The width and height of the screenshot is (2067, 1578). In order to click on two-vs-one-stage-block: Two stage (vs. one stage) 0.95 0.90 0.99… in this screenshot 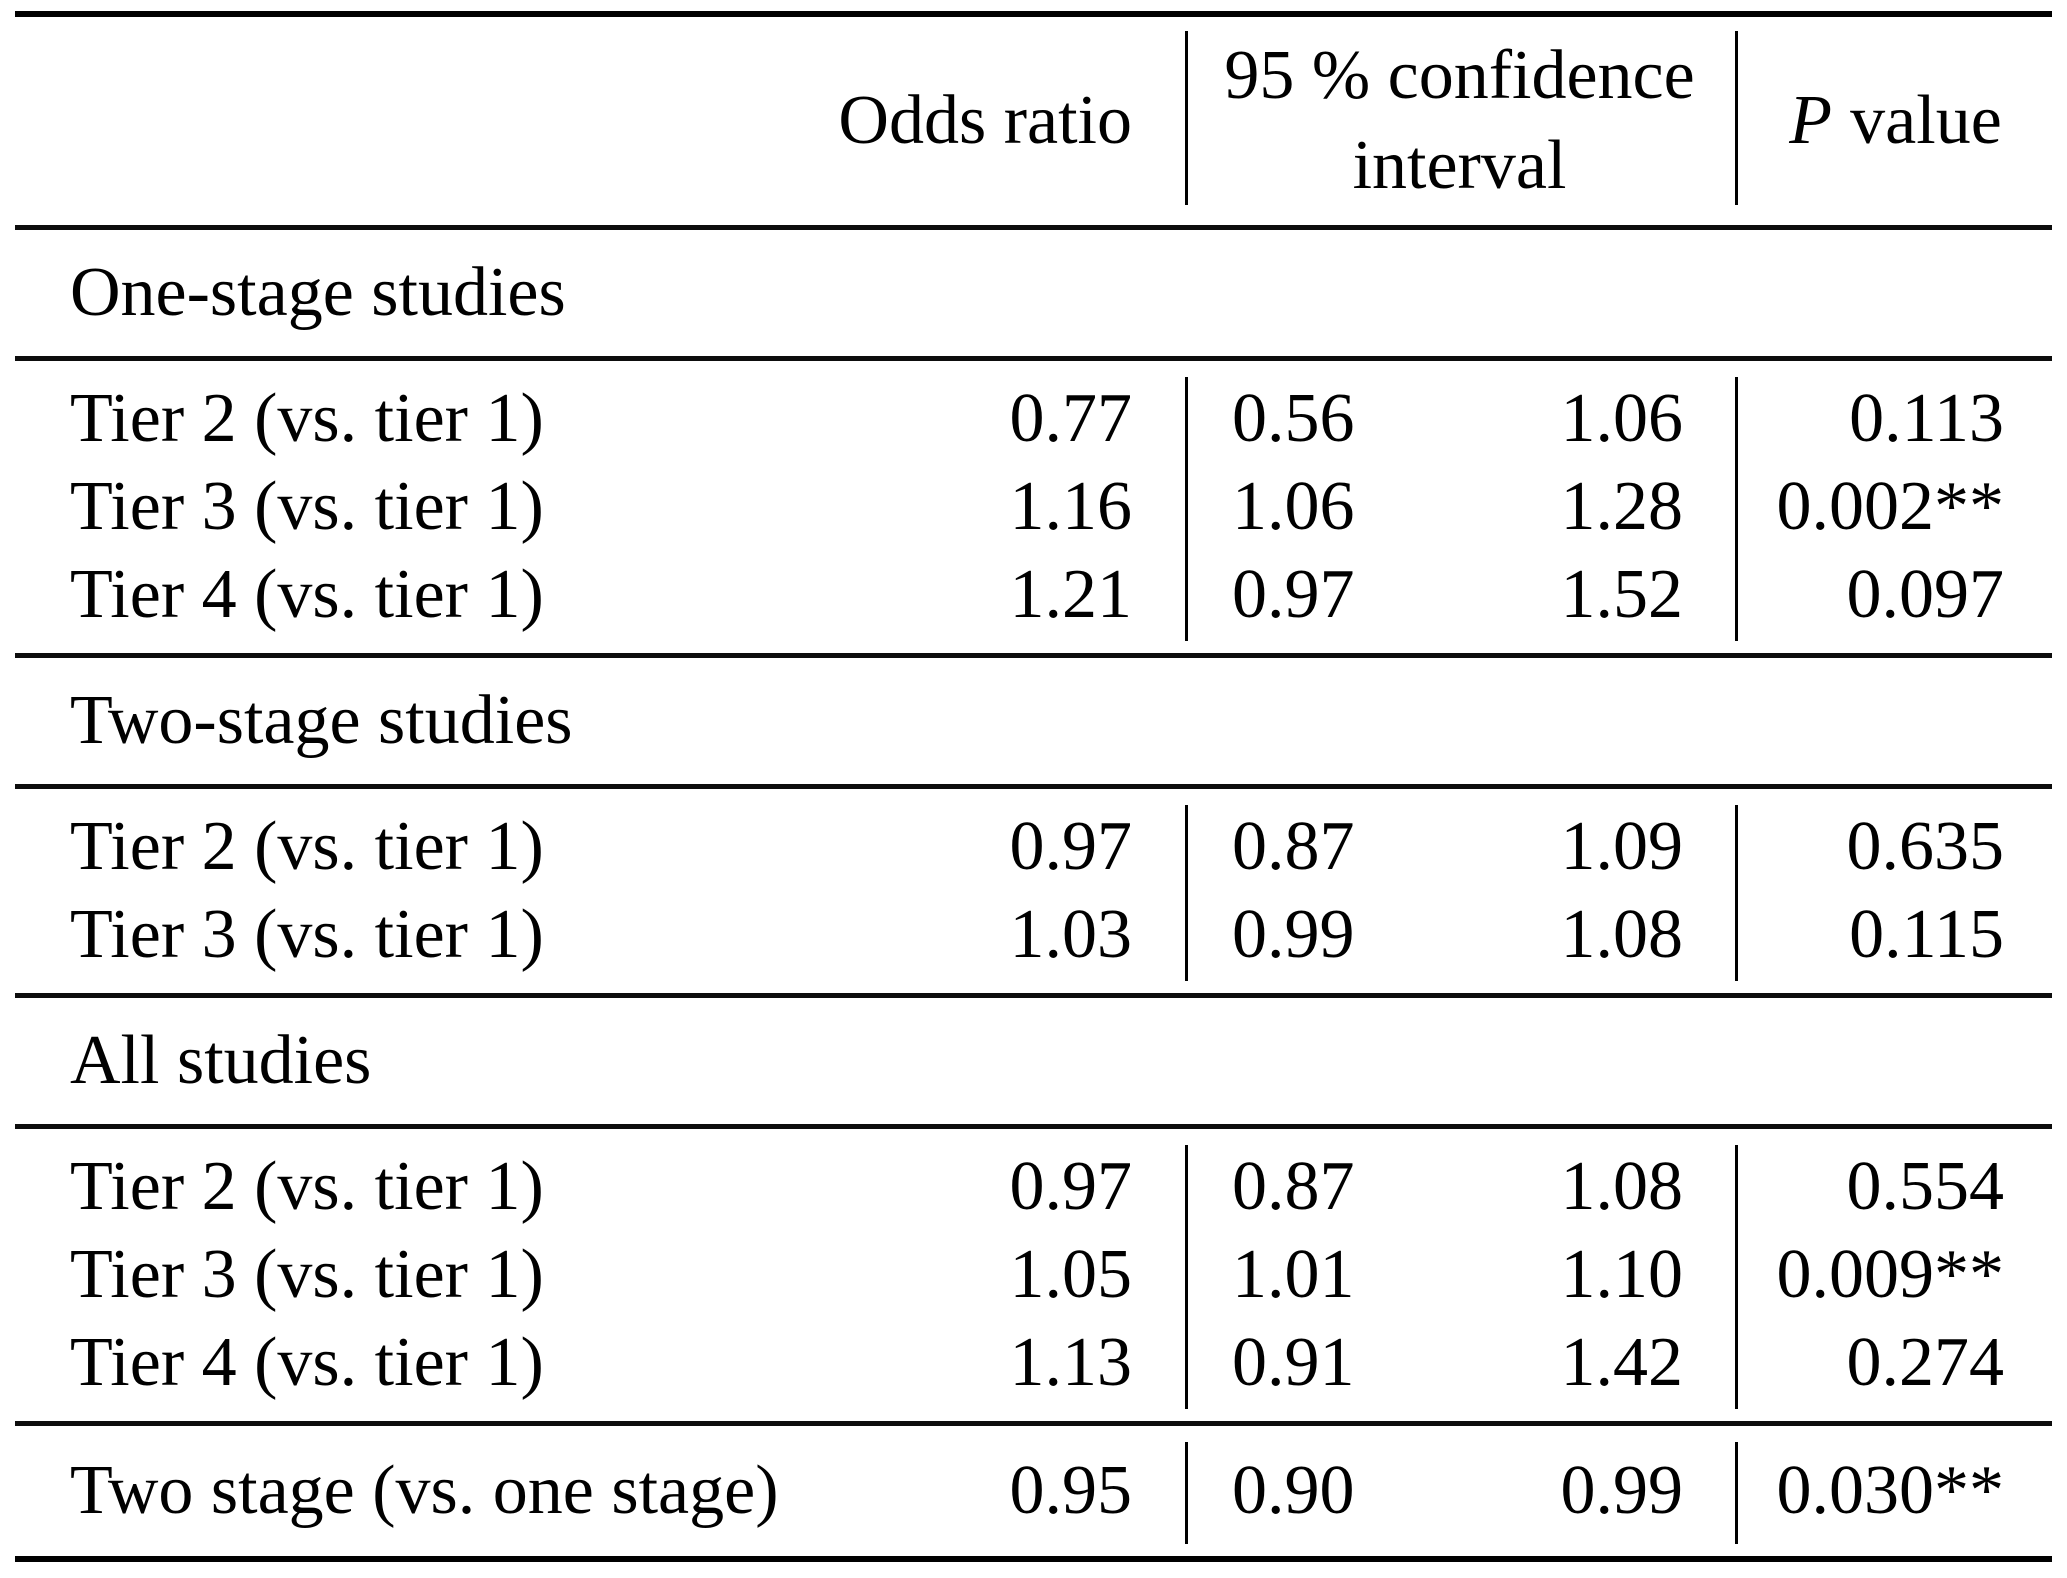, I will do `click(1033, 1491)`.